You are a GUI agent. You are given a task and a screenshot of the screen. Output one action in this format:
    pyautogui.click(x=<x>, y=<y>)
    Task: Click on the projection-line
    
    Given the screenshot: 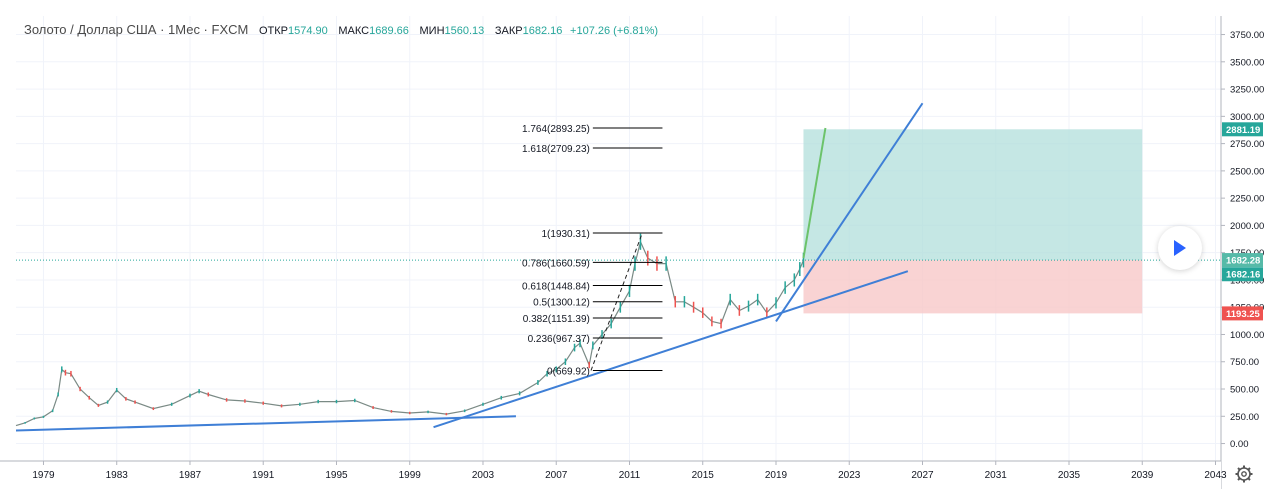 What is the action you would take?
    pyautogui.click(x=814, y=193)
    